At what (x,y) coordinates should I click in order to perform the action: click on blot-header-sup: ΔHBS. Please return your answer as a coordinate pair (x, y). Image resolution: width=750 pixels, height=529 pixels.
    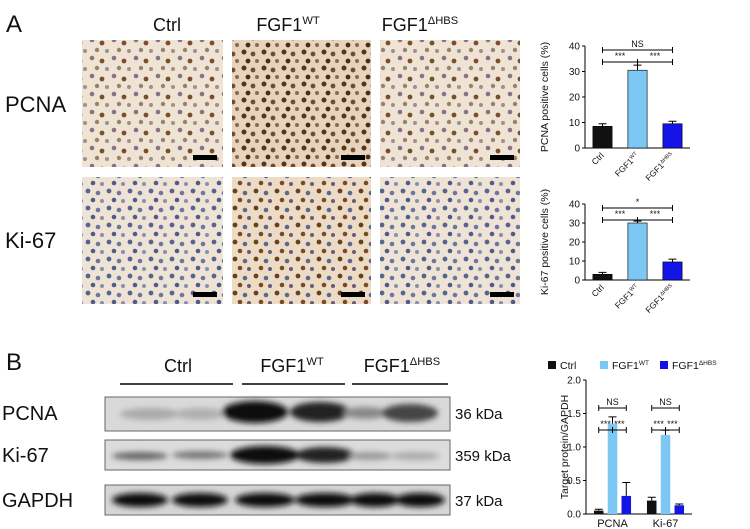
    Looking at the image, I should click on (425, 362).